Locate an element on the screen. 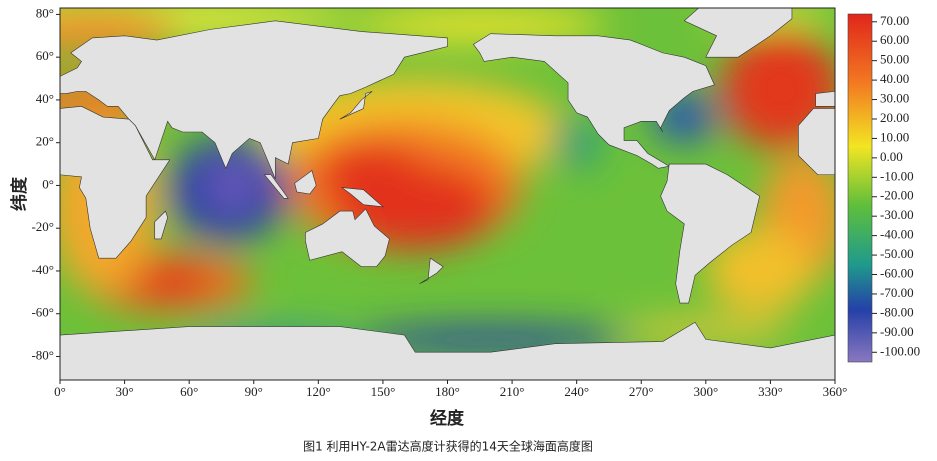  colorbar-tick-label: 30.00 is located at coordinates (894, 98).